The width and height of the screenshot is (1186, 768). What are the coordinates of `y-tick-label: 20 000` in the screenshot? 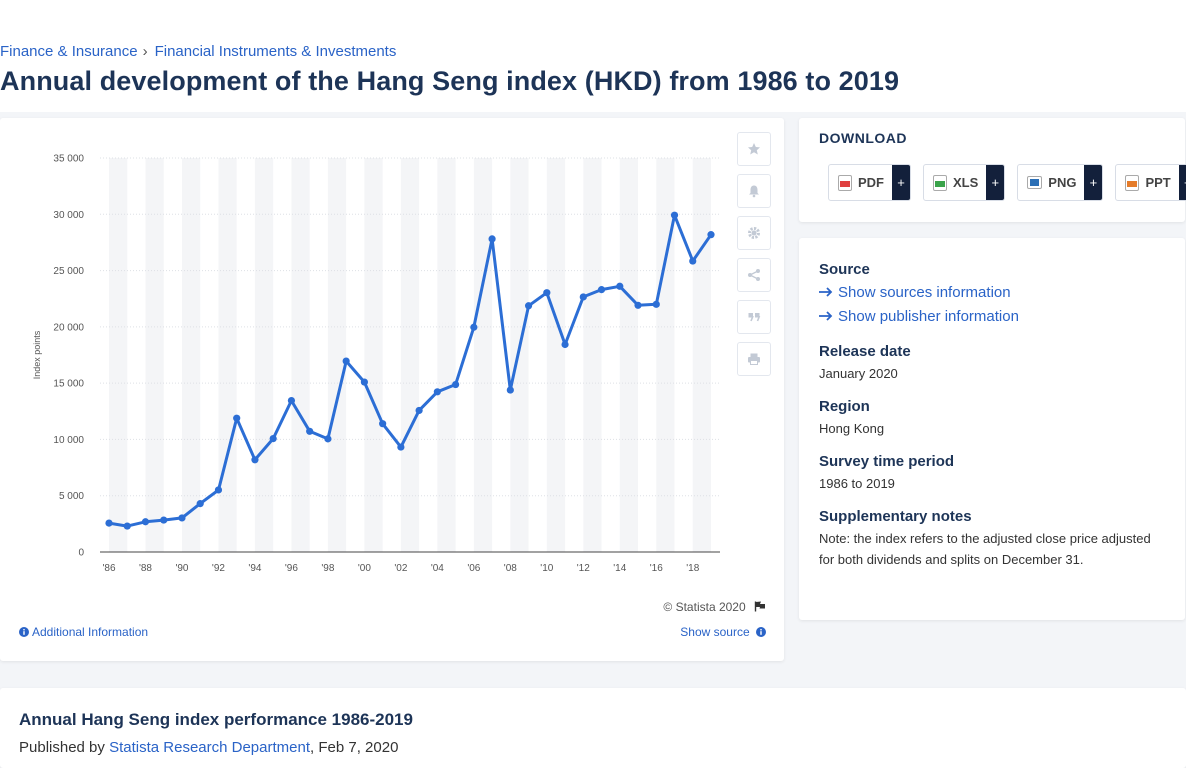 It's located at (68, 327).